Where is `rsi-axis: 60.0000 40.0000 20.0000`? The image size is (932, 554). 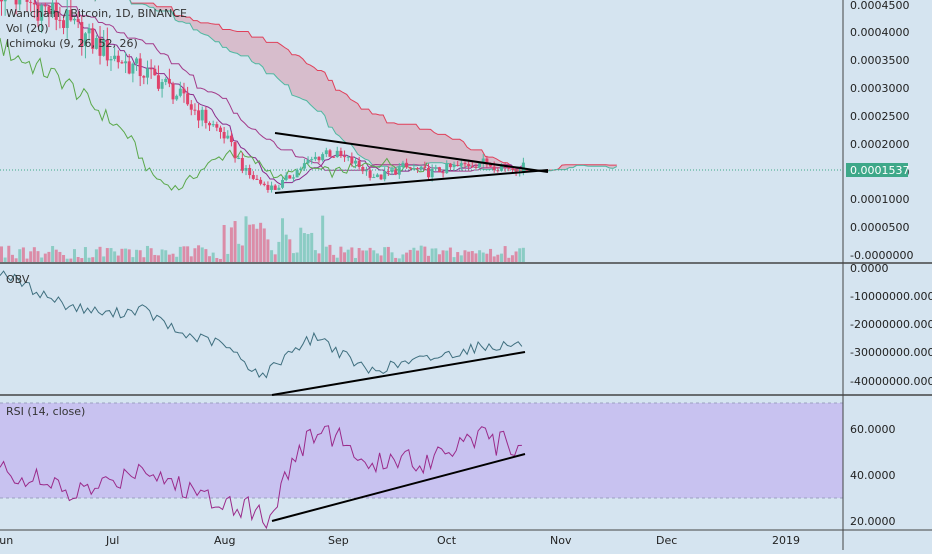
rsi-axis: 60.0000 40.0000 20.0000 is located at coordinates (873, 475).